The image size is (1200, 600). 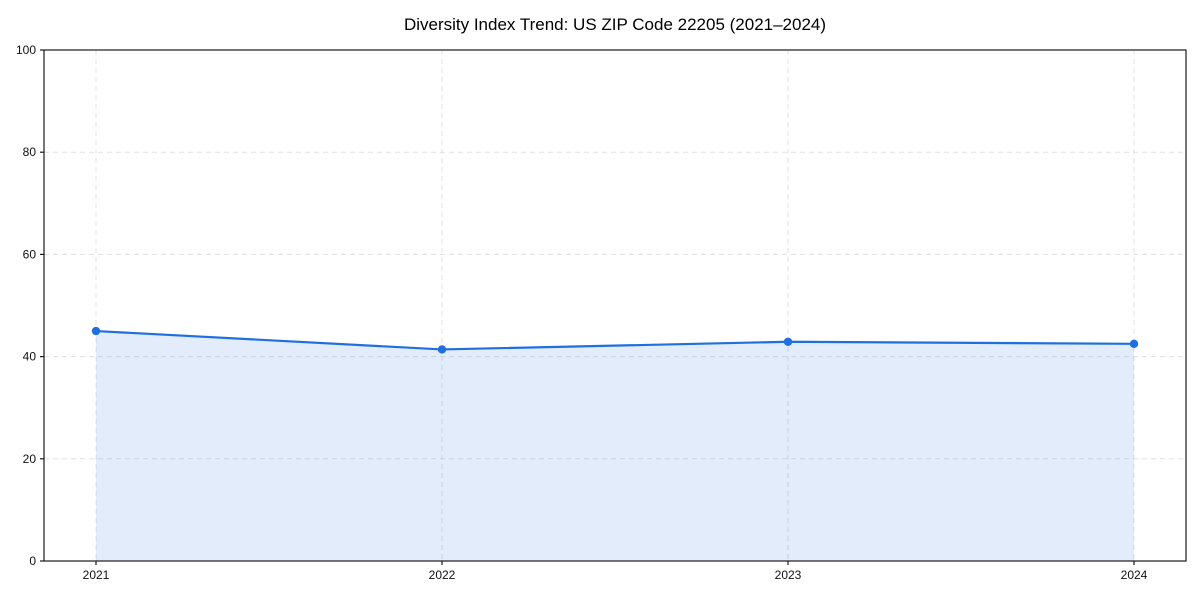 I want to click on y-axis-tick-label: 80, so click(x=30, y=152).